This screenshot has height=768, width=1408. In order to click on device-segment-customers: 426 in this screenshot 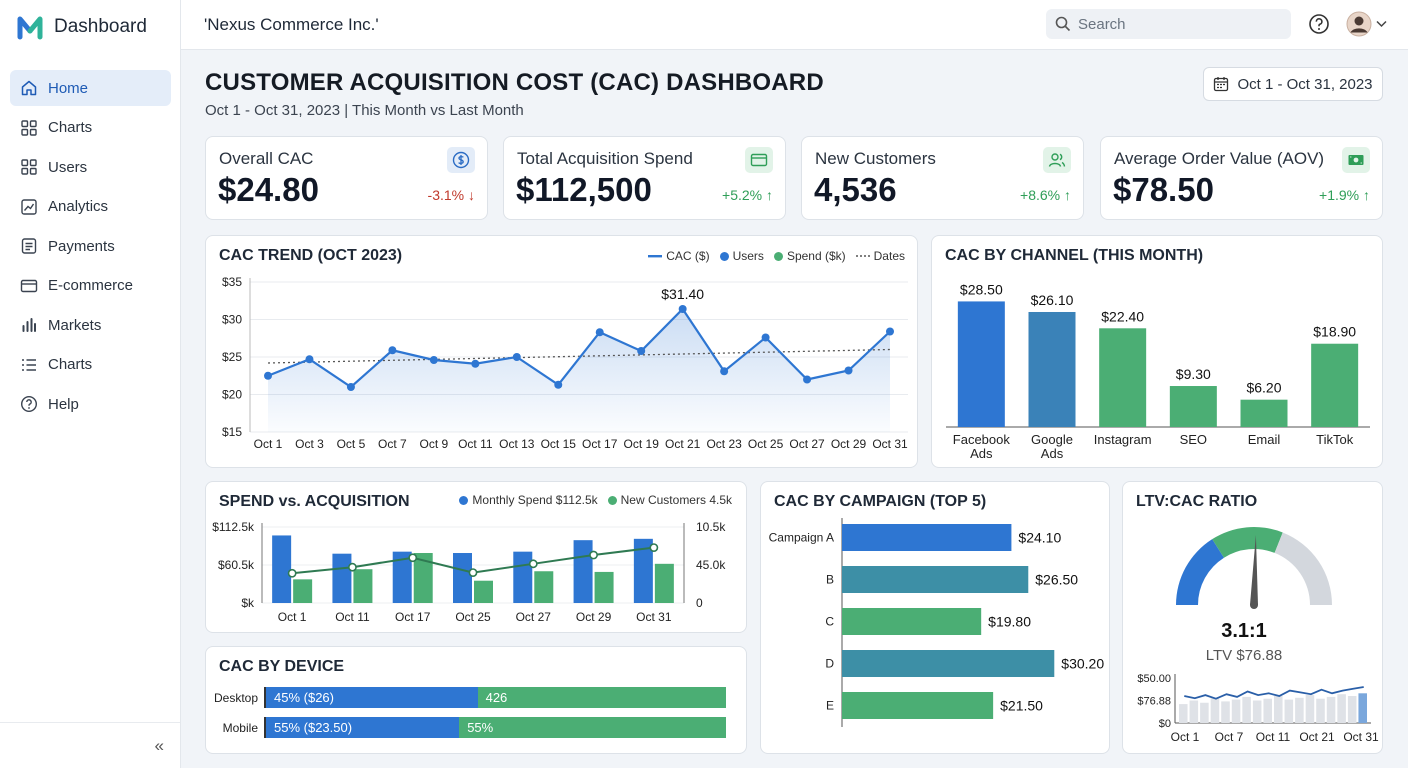, I will do `click(601, 697)`.